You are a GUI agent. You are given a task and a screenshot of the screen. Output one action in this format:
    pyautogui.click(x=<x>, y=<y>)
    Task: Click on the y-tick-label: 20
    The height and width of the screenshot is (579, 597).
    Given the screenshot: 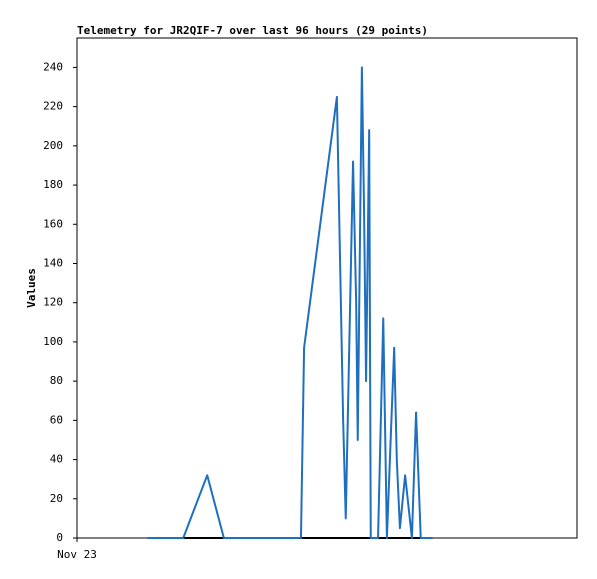 What is the action you would take?
    pyautogui.click(x=56, y=498)
    